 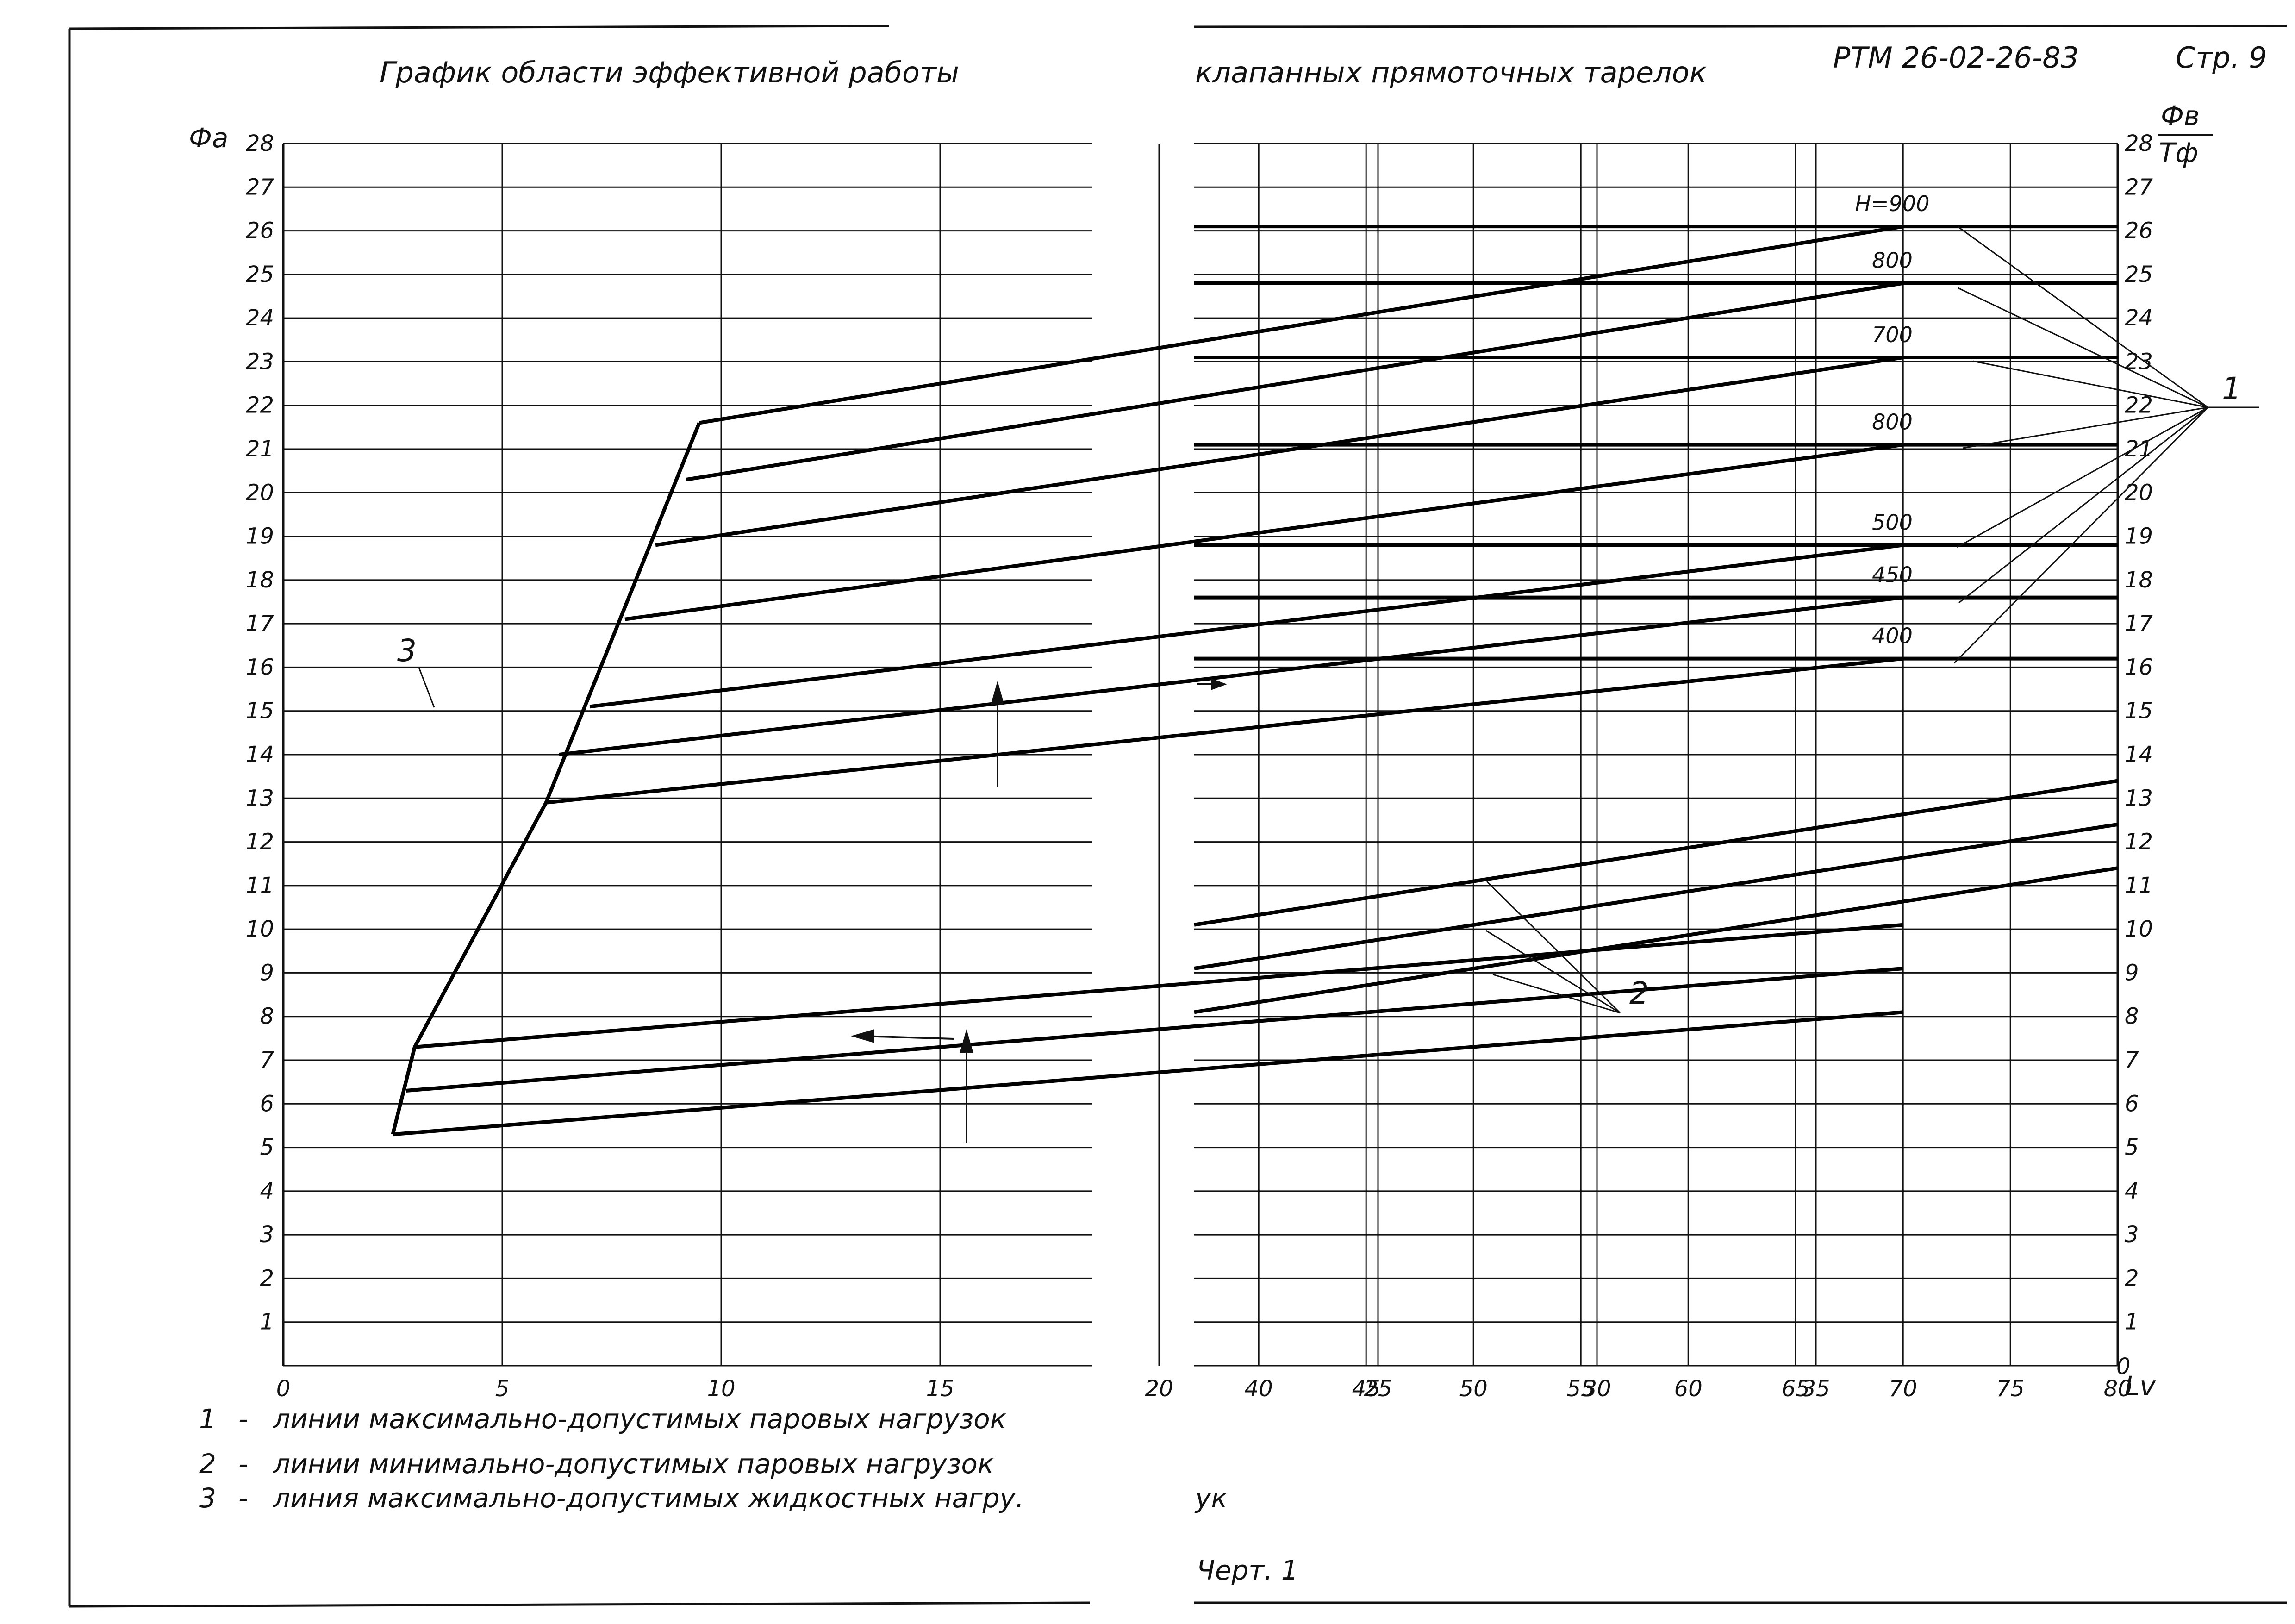 I want to click on curve-label: H=900, so click(x=1893, y=203).